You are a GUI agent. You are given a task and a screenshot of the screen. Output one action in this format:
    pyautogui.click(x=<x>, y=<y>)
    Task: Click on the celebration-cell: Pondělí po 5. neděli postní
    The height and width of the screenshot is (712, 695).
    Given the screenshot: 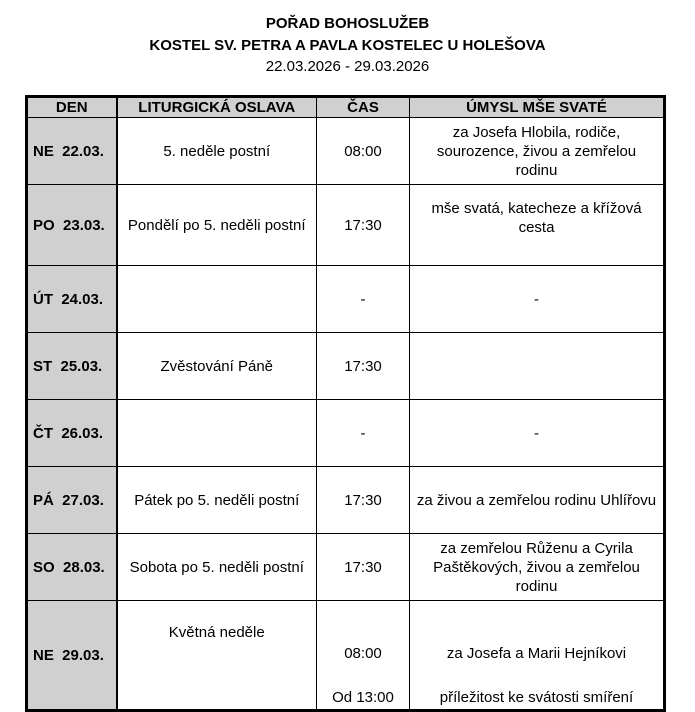 What is the action you would take?
    pyautogui.click(x=216, y=225)
    